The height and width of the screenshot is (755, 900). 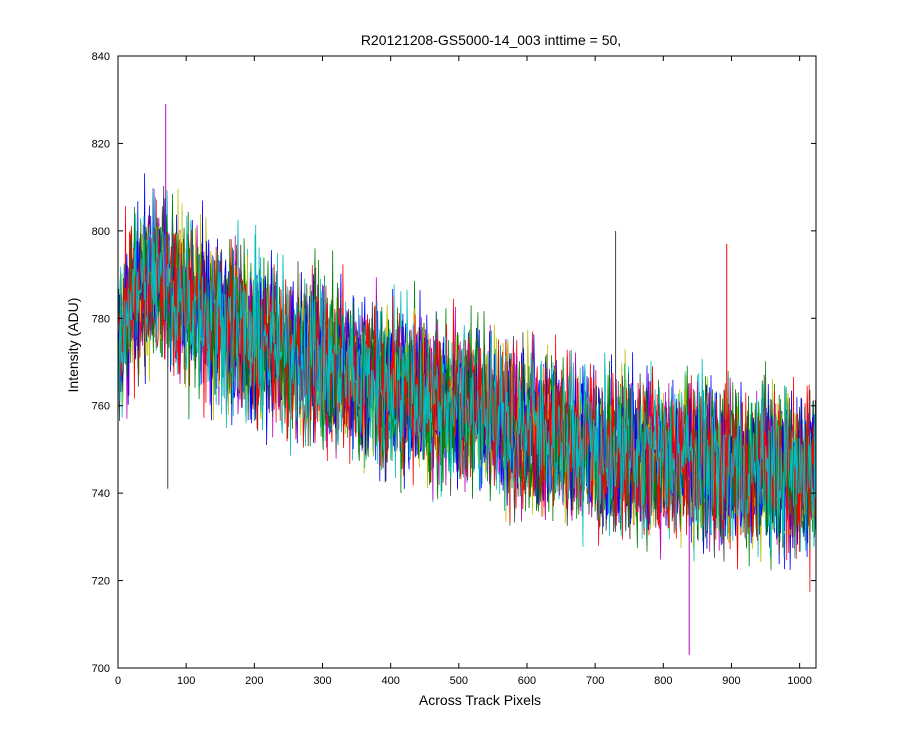 What do you see at coordinates (254, 681) in the screenshot?
I see `x-tick-label: 200` at bounding box center [254, 681].